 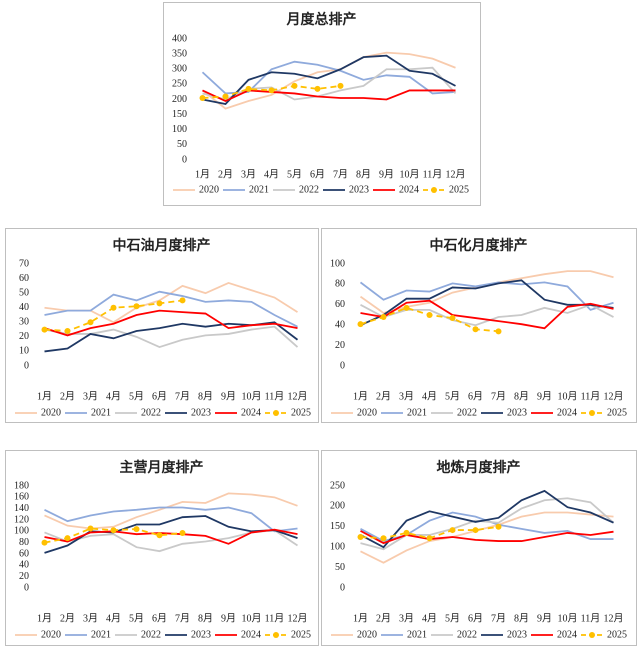 What do you see at coordinates (479, 245) in the screenshot?
I see `chart-title: 中石化月度排产` at bounding box center [479, 245].